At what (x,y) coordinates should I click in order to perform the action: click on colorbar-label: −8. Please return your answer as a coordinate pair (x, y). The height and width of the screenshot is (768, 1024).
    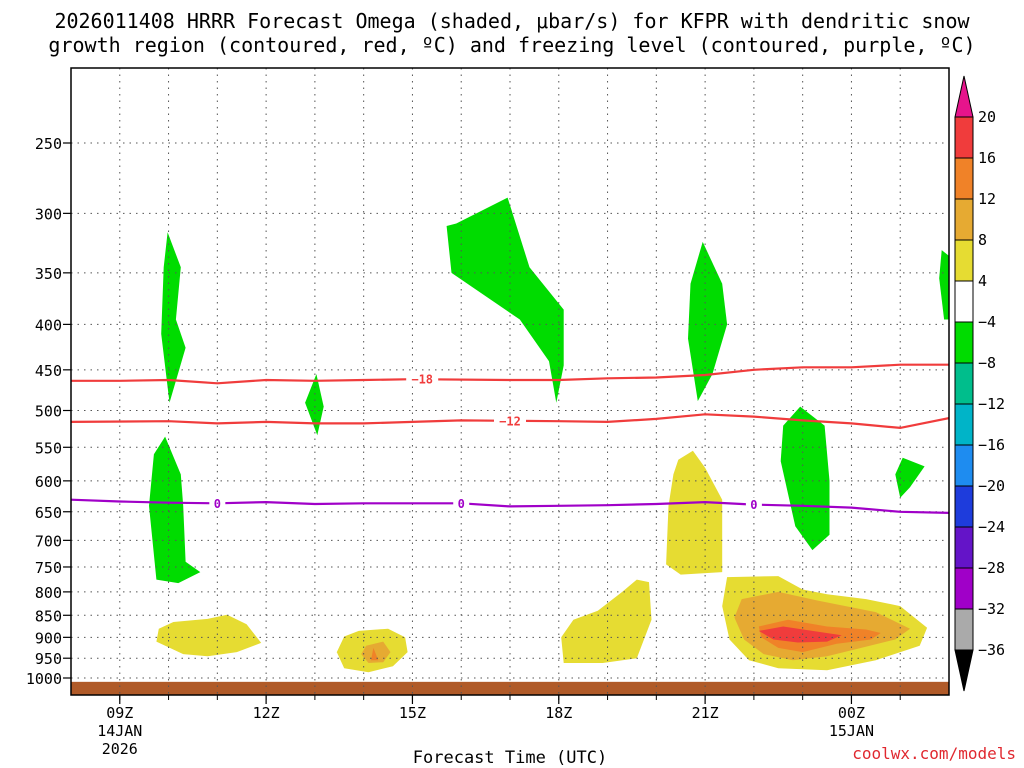
    Looking at the image, I should click on (987, 363).